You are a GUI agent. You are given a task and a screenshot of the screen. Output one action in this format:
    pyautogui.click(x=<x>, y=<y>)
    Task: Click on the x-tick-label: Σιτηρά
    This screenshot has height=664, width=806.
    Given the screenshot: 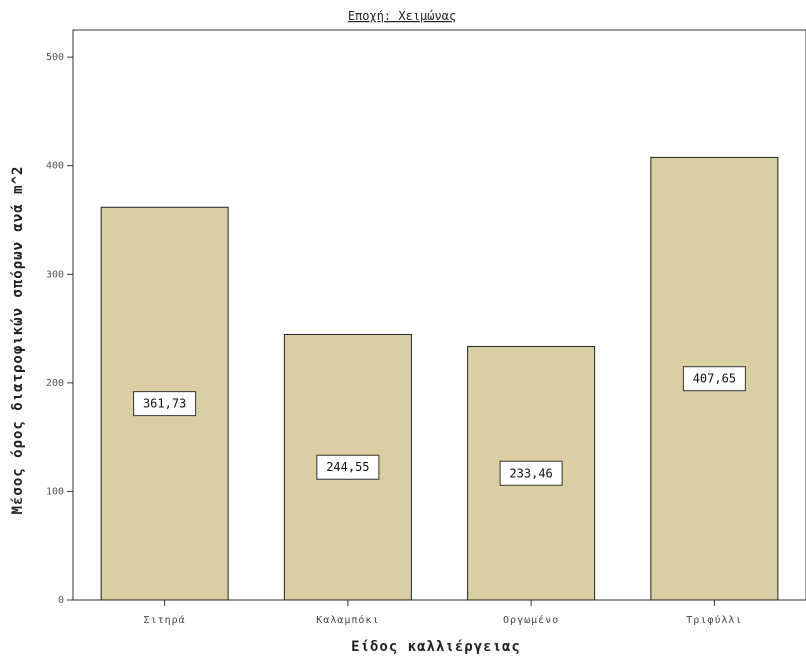 What is the action you would take?
    pyautogui.click(x=165, y=620)
    